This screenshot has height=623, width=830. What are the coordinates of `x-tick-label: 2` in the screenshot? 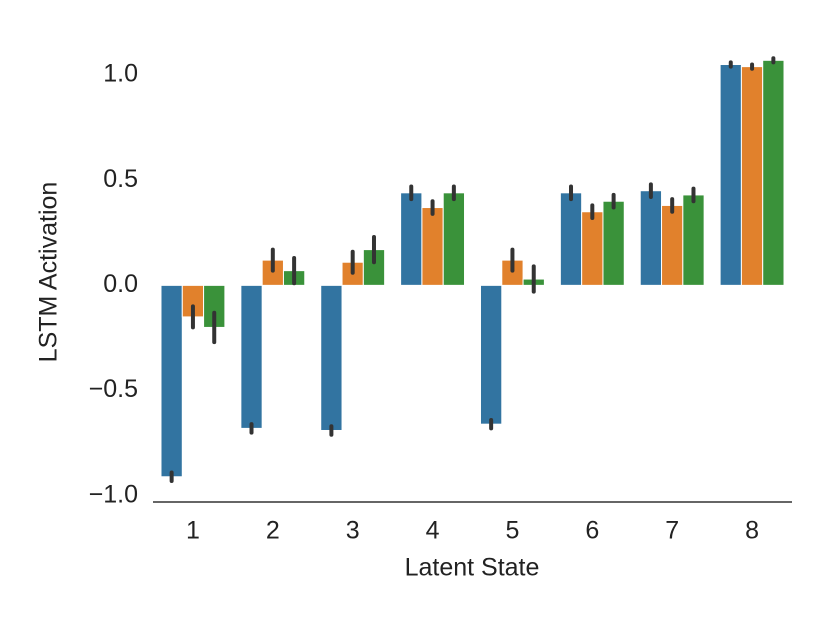 It's located at (273, 531).